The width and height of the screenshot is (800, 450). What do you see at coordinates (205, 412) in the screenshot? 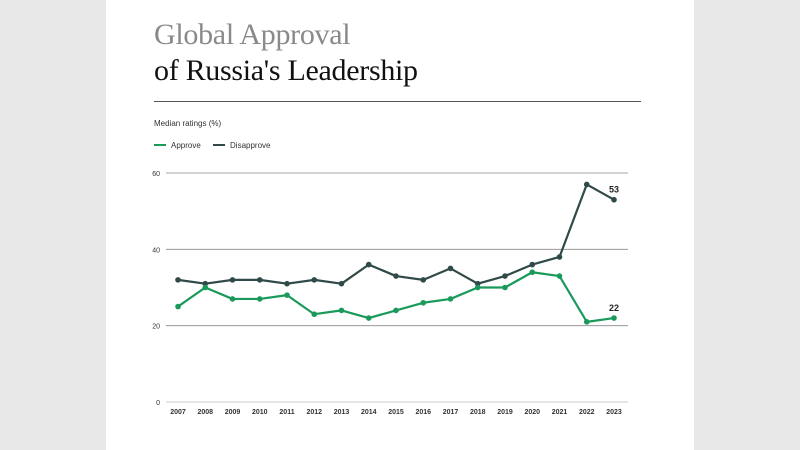
I see `x-tick-label-2008: 2008` at bounding box center [205, 412].